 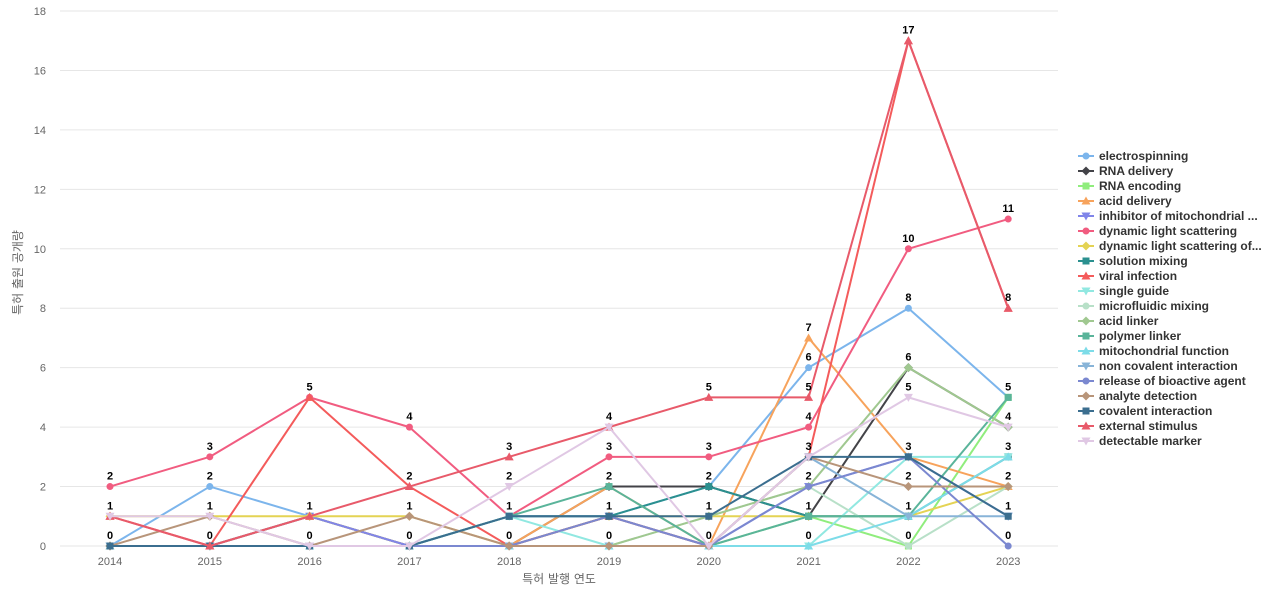 What do you see at coordinates (1153, 351) in the screenshot?
I see `legend-item-mitochondrial-function: mitochondrial function` at bounding box center [1153, 351].